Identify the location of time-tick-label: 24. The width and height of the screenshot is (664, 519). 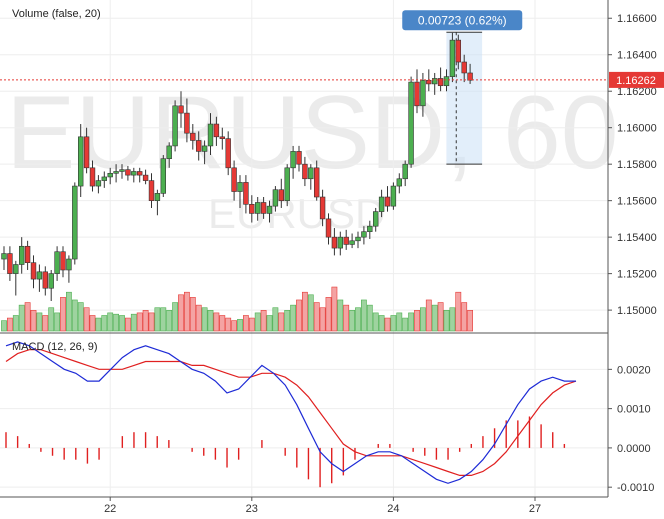
(393, 509).